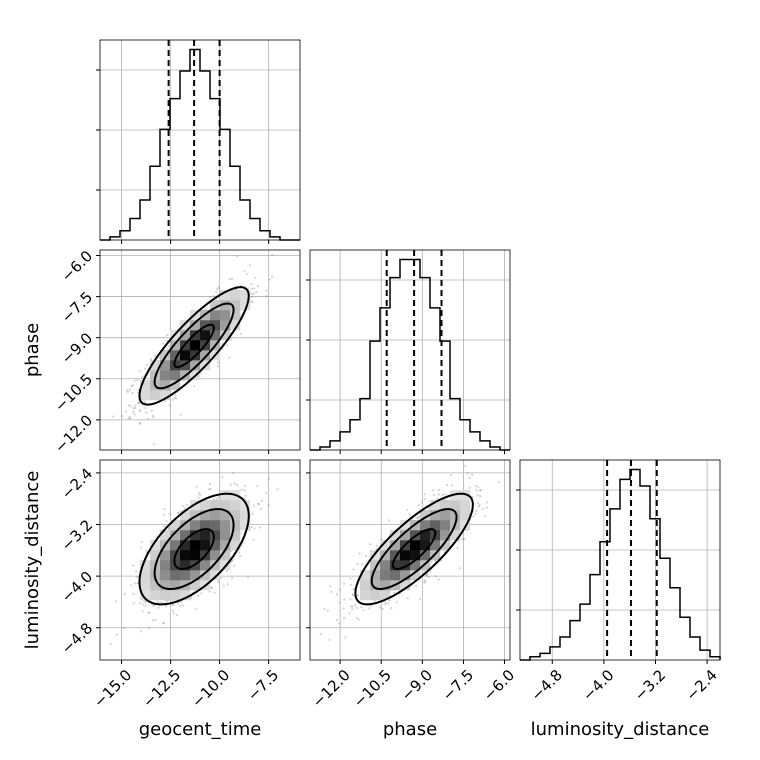 Image resolution: width=760 pixels, height=760 pixels. Describe the element at coordinates (650, 685) in the screenshot. I see `x-tick-label: −3.2` at that location.